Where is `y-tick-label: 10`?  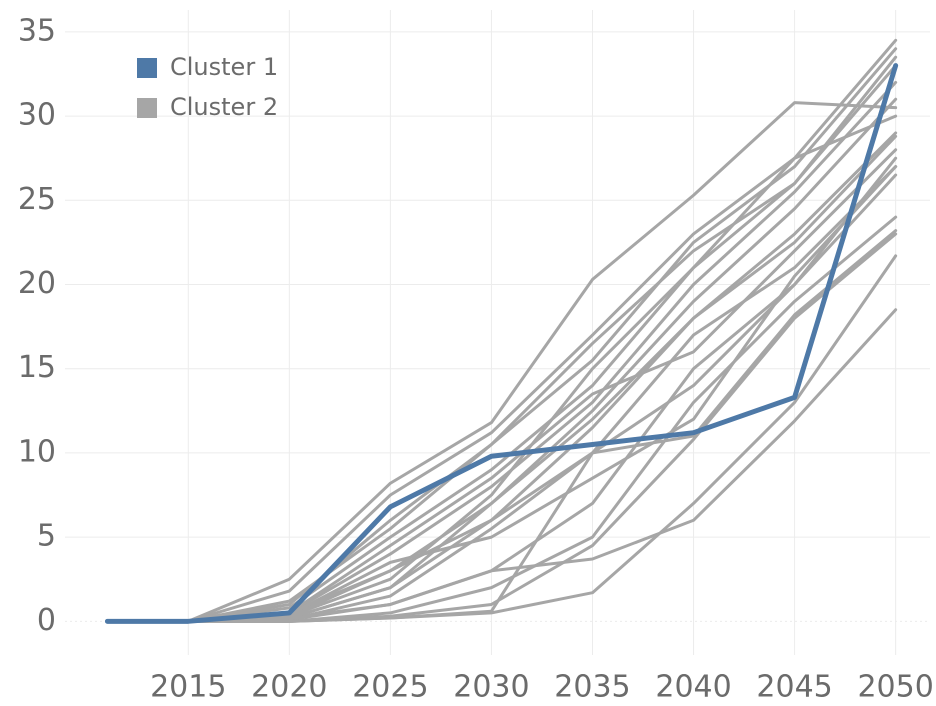 y-tick-label: 10 is located at coordinates (37, 451).